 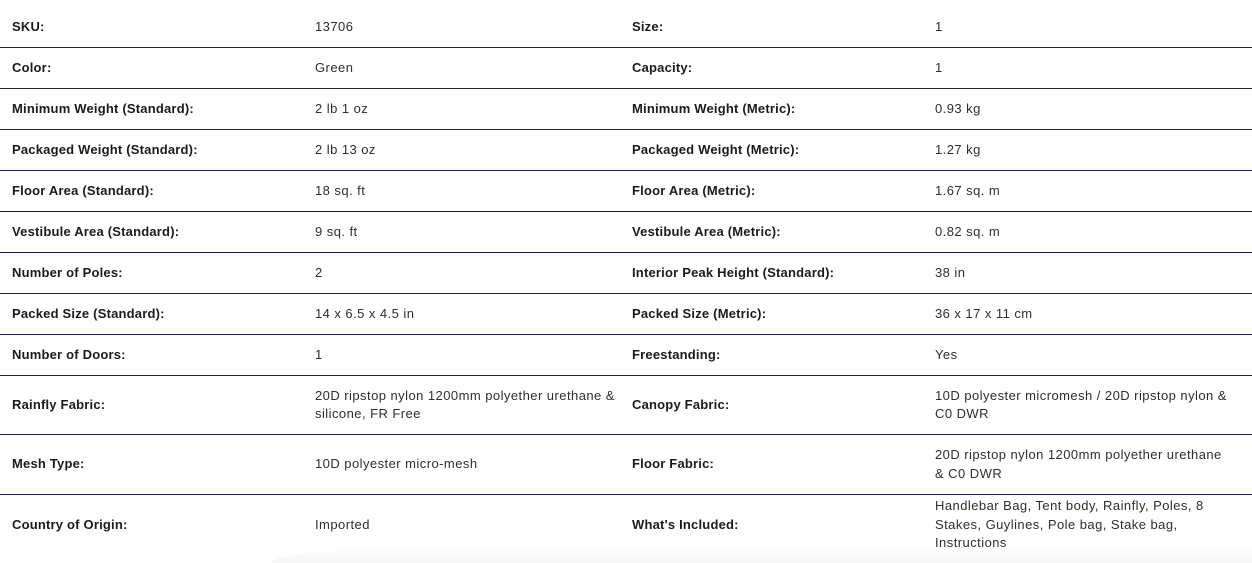 I want to click on spec-value: 18 sq. ft, so click(x=340, y=190).